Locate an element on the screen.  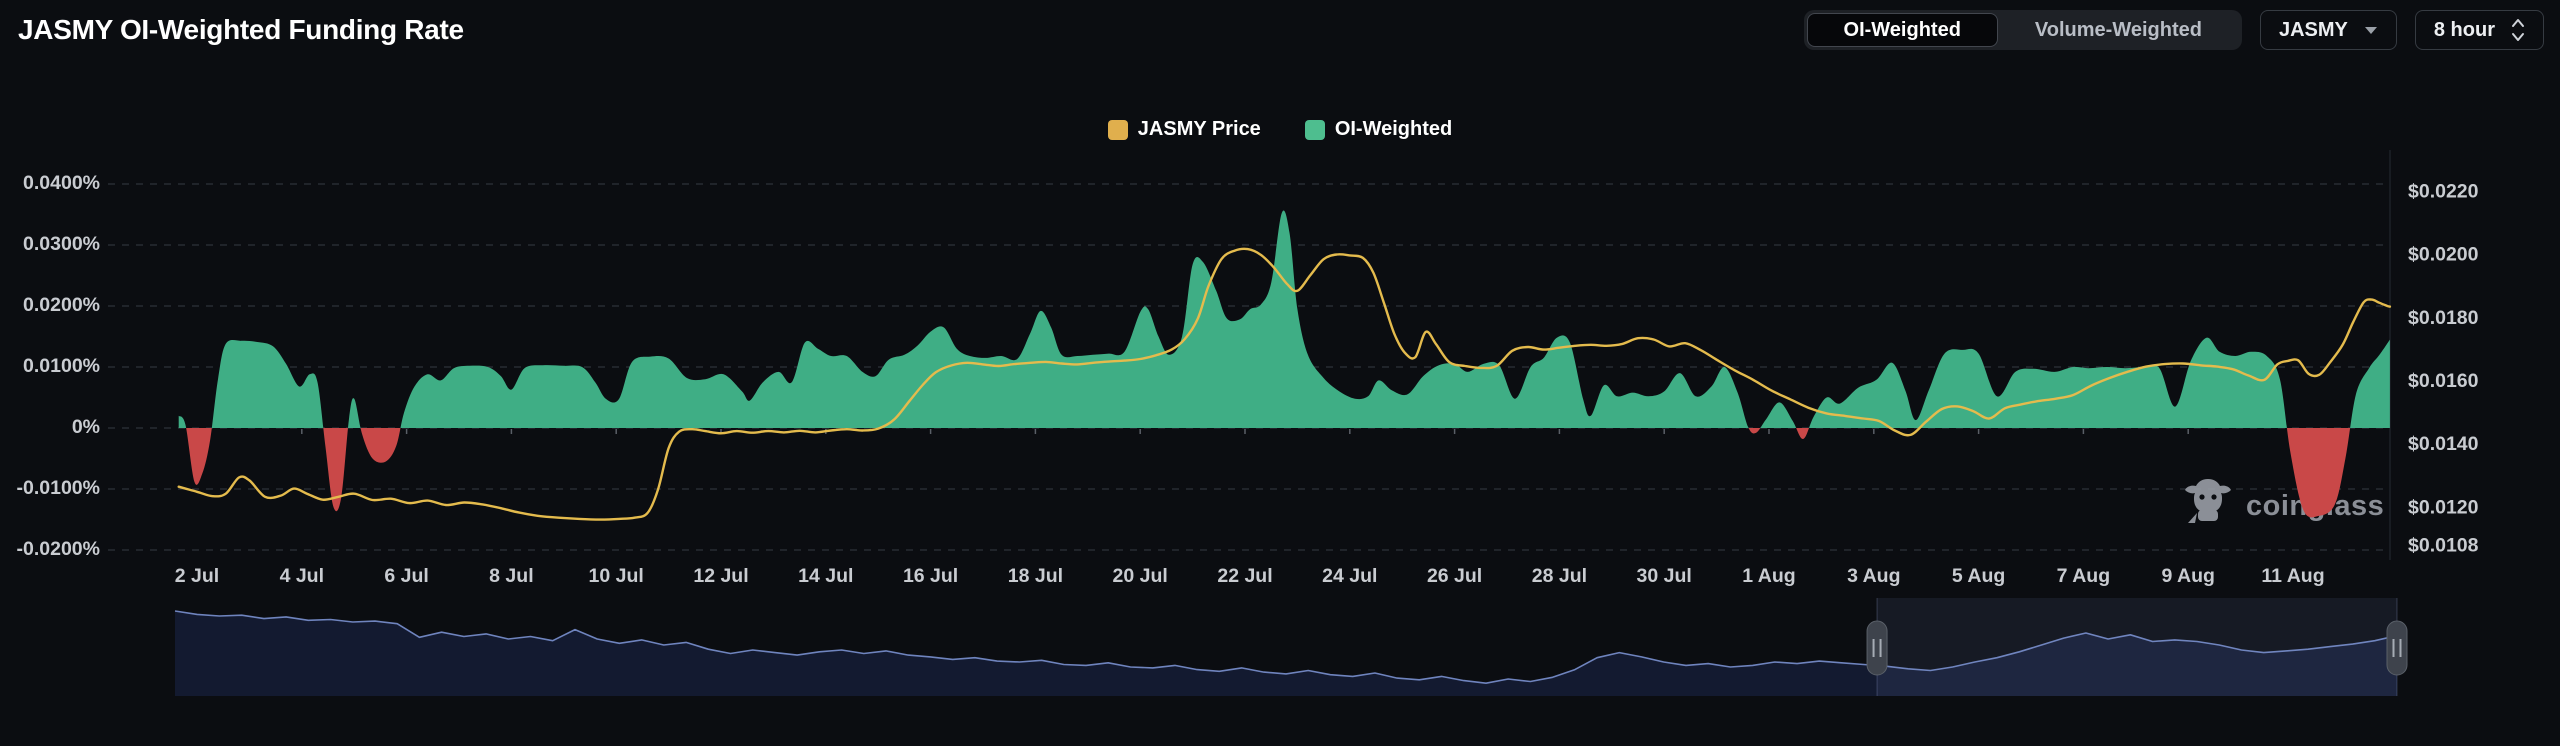
interval-dropdown: 8 hour is located at coordinates (2479, 30).